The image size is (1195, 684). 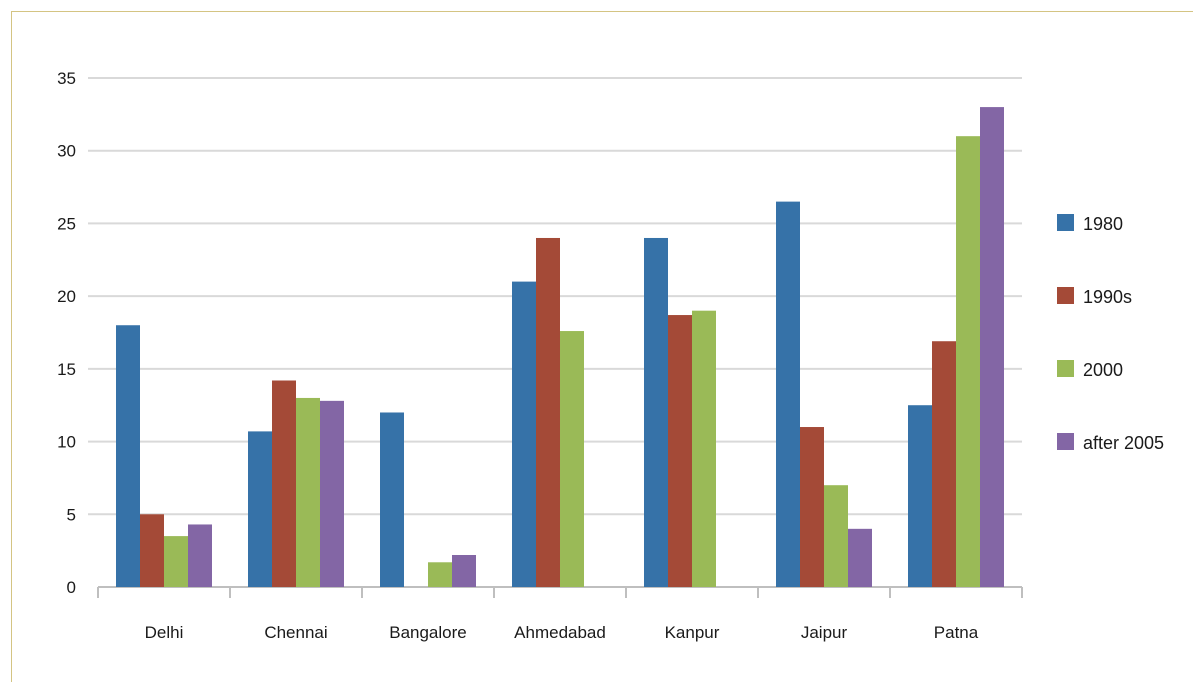 What do you see at coordinates (66, 78) in the screenshot?
I see `y-tick-label: 35` at bounding box center [66, 78].